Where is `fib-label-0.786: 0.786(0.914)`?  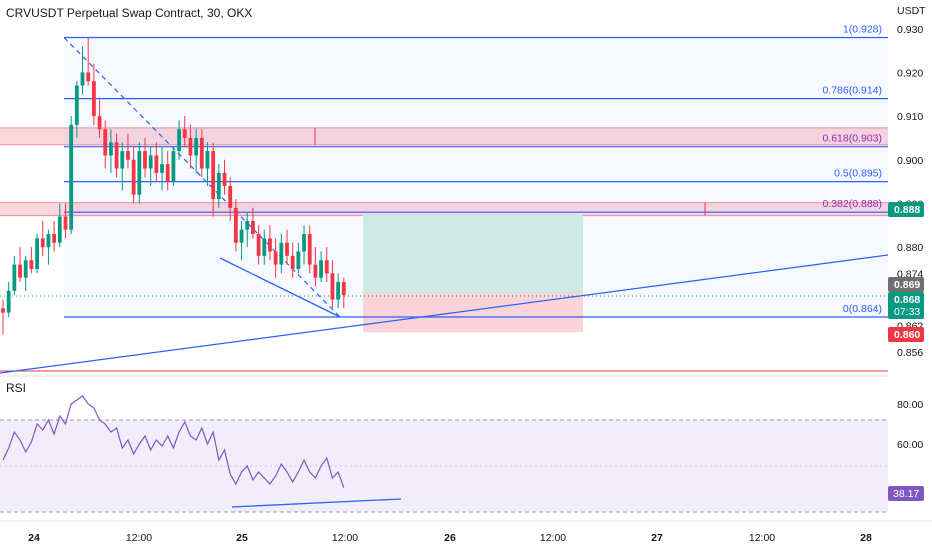
fib-label-0.786: 0.786(0.914) is located at coordinates (852, 91).